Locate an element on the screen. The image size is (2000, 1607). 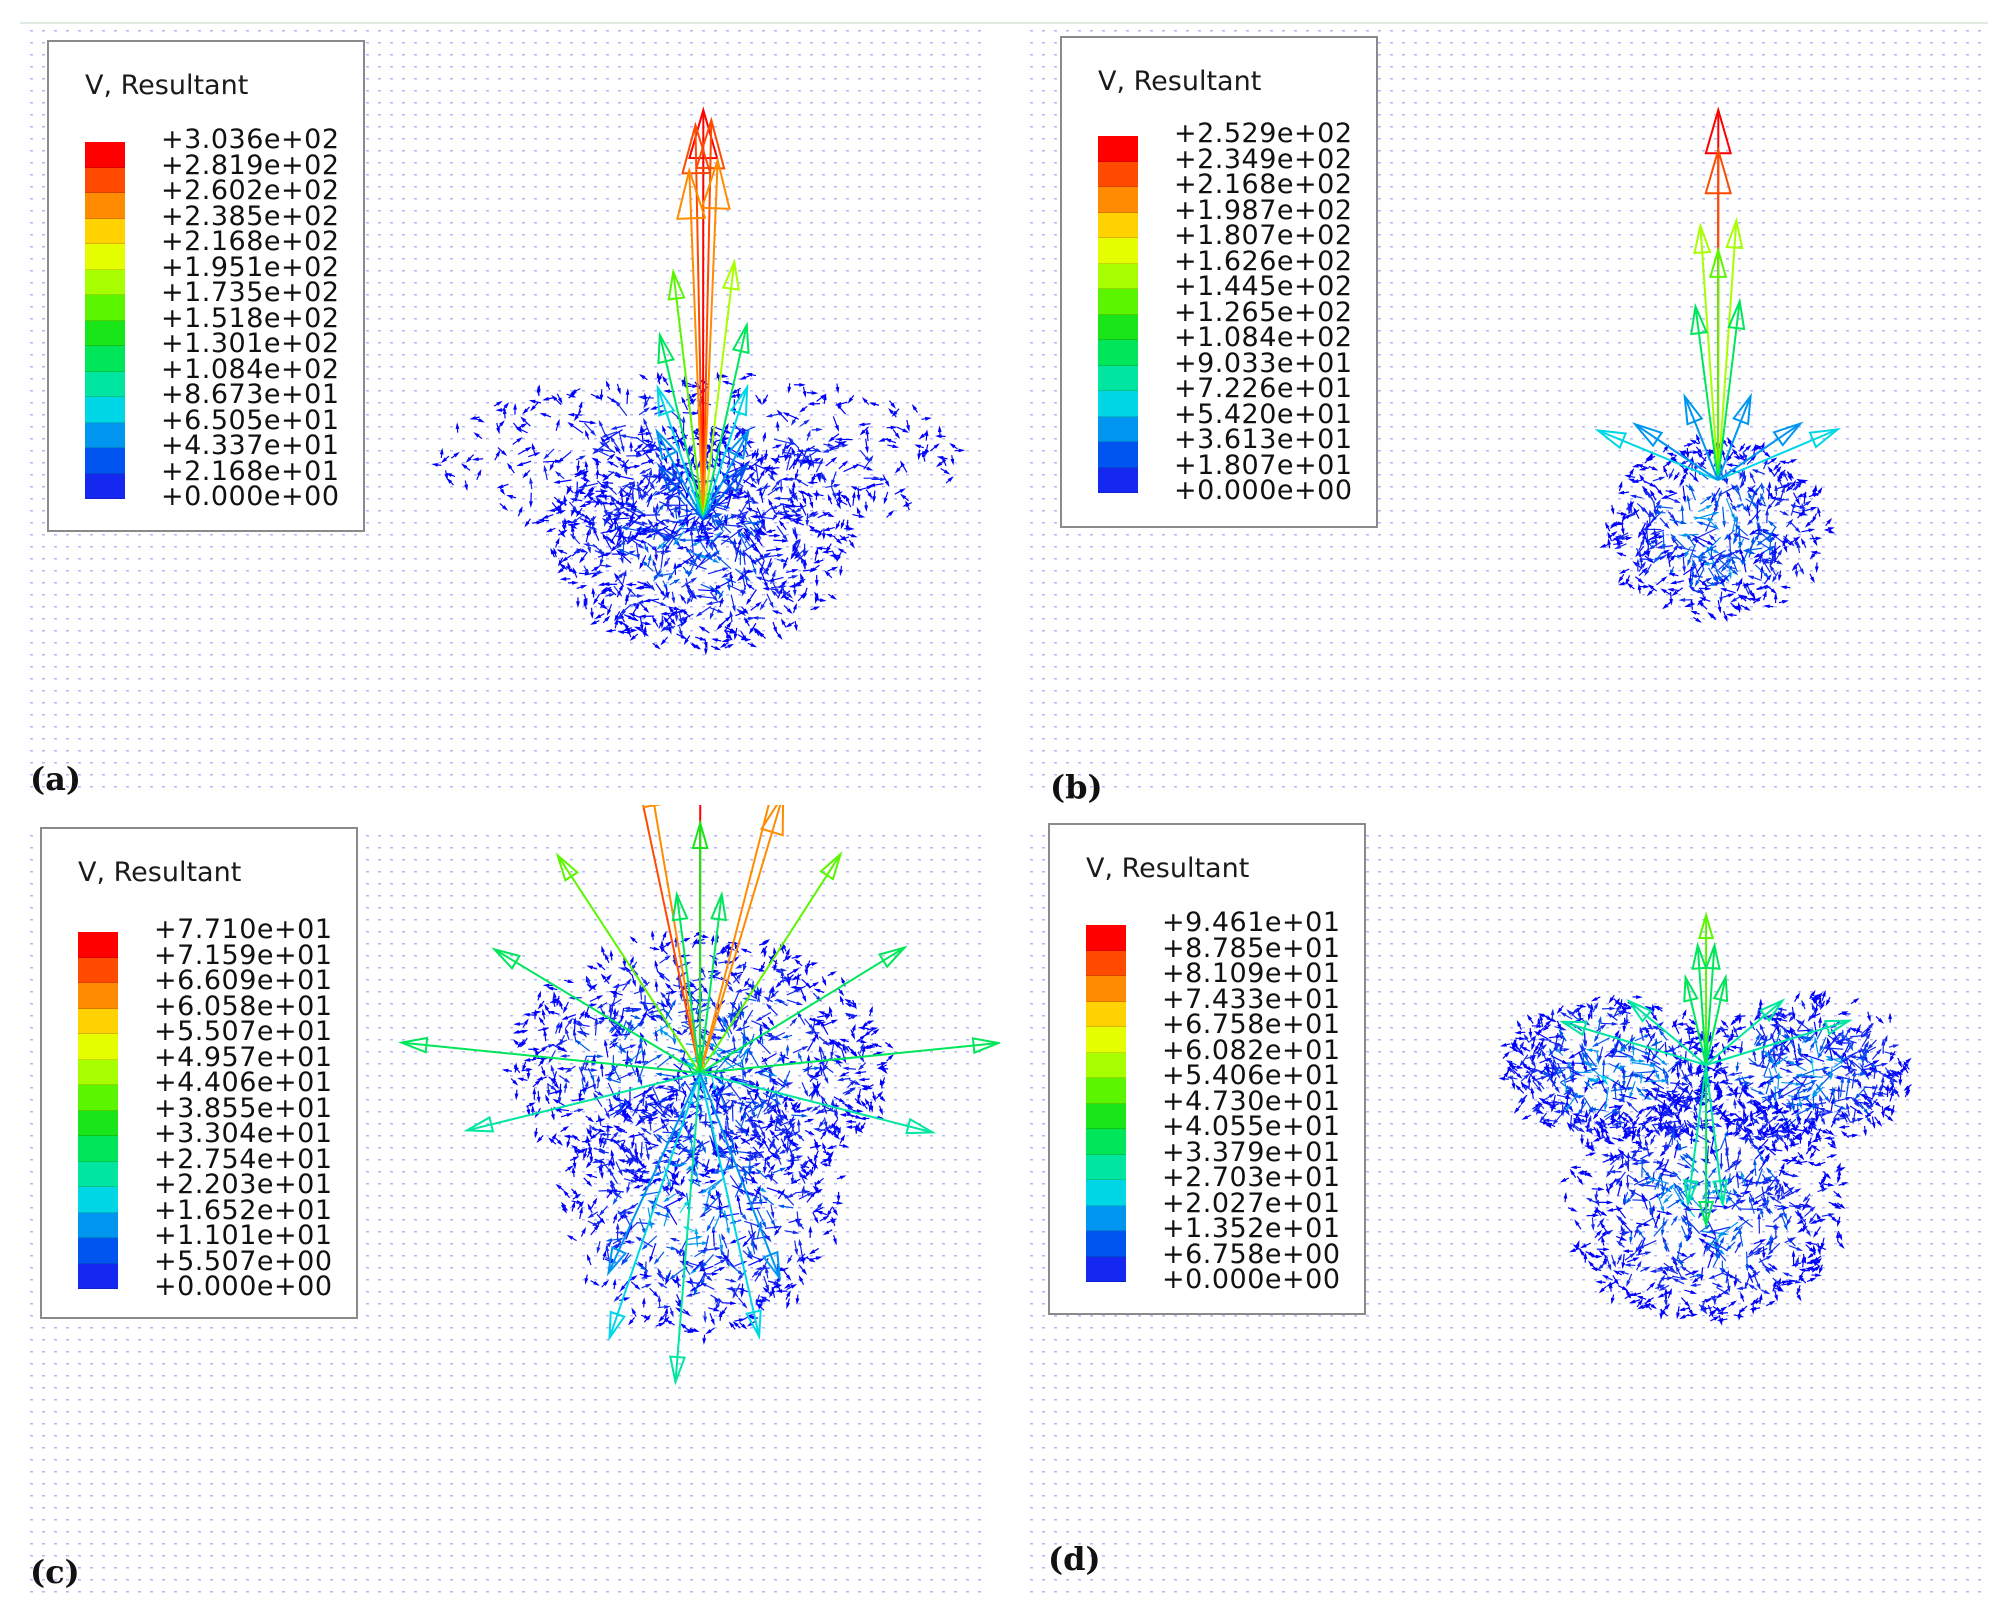
legend-value: +7.226e+01 is located at coordinates (1263, 388).